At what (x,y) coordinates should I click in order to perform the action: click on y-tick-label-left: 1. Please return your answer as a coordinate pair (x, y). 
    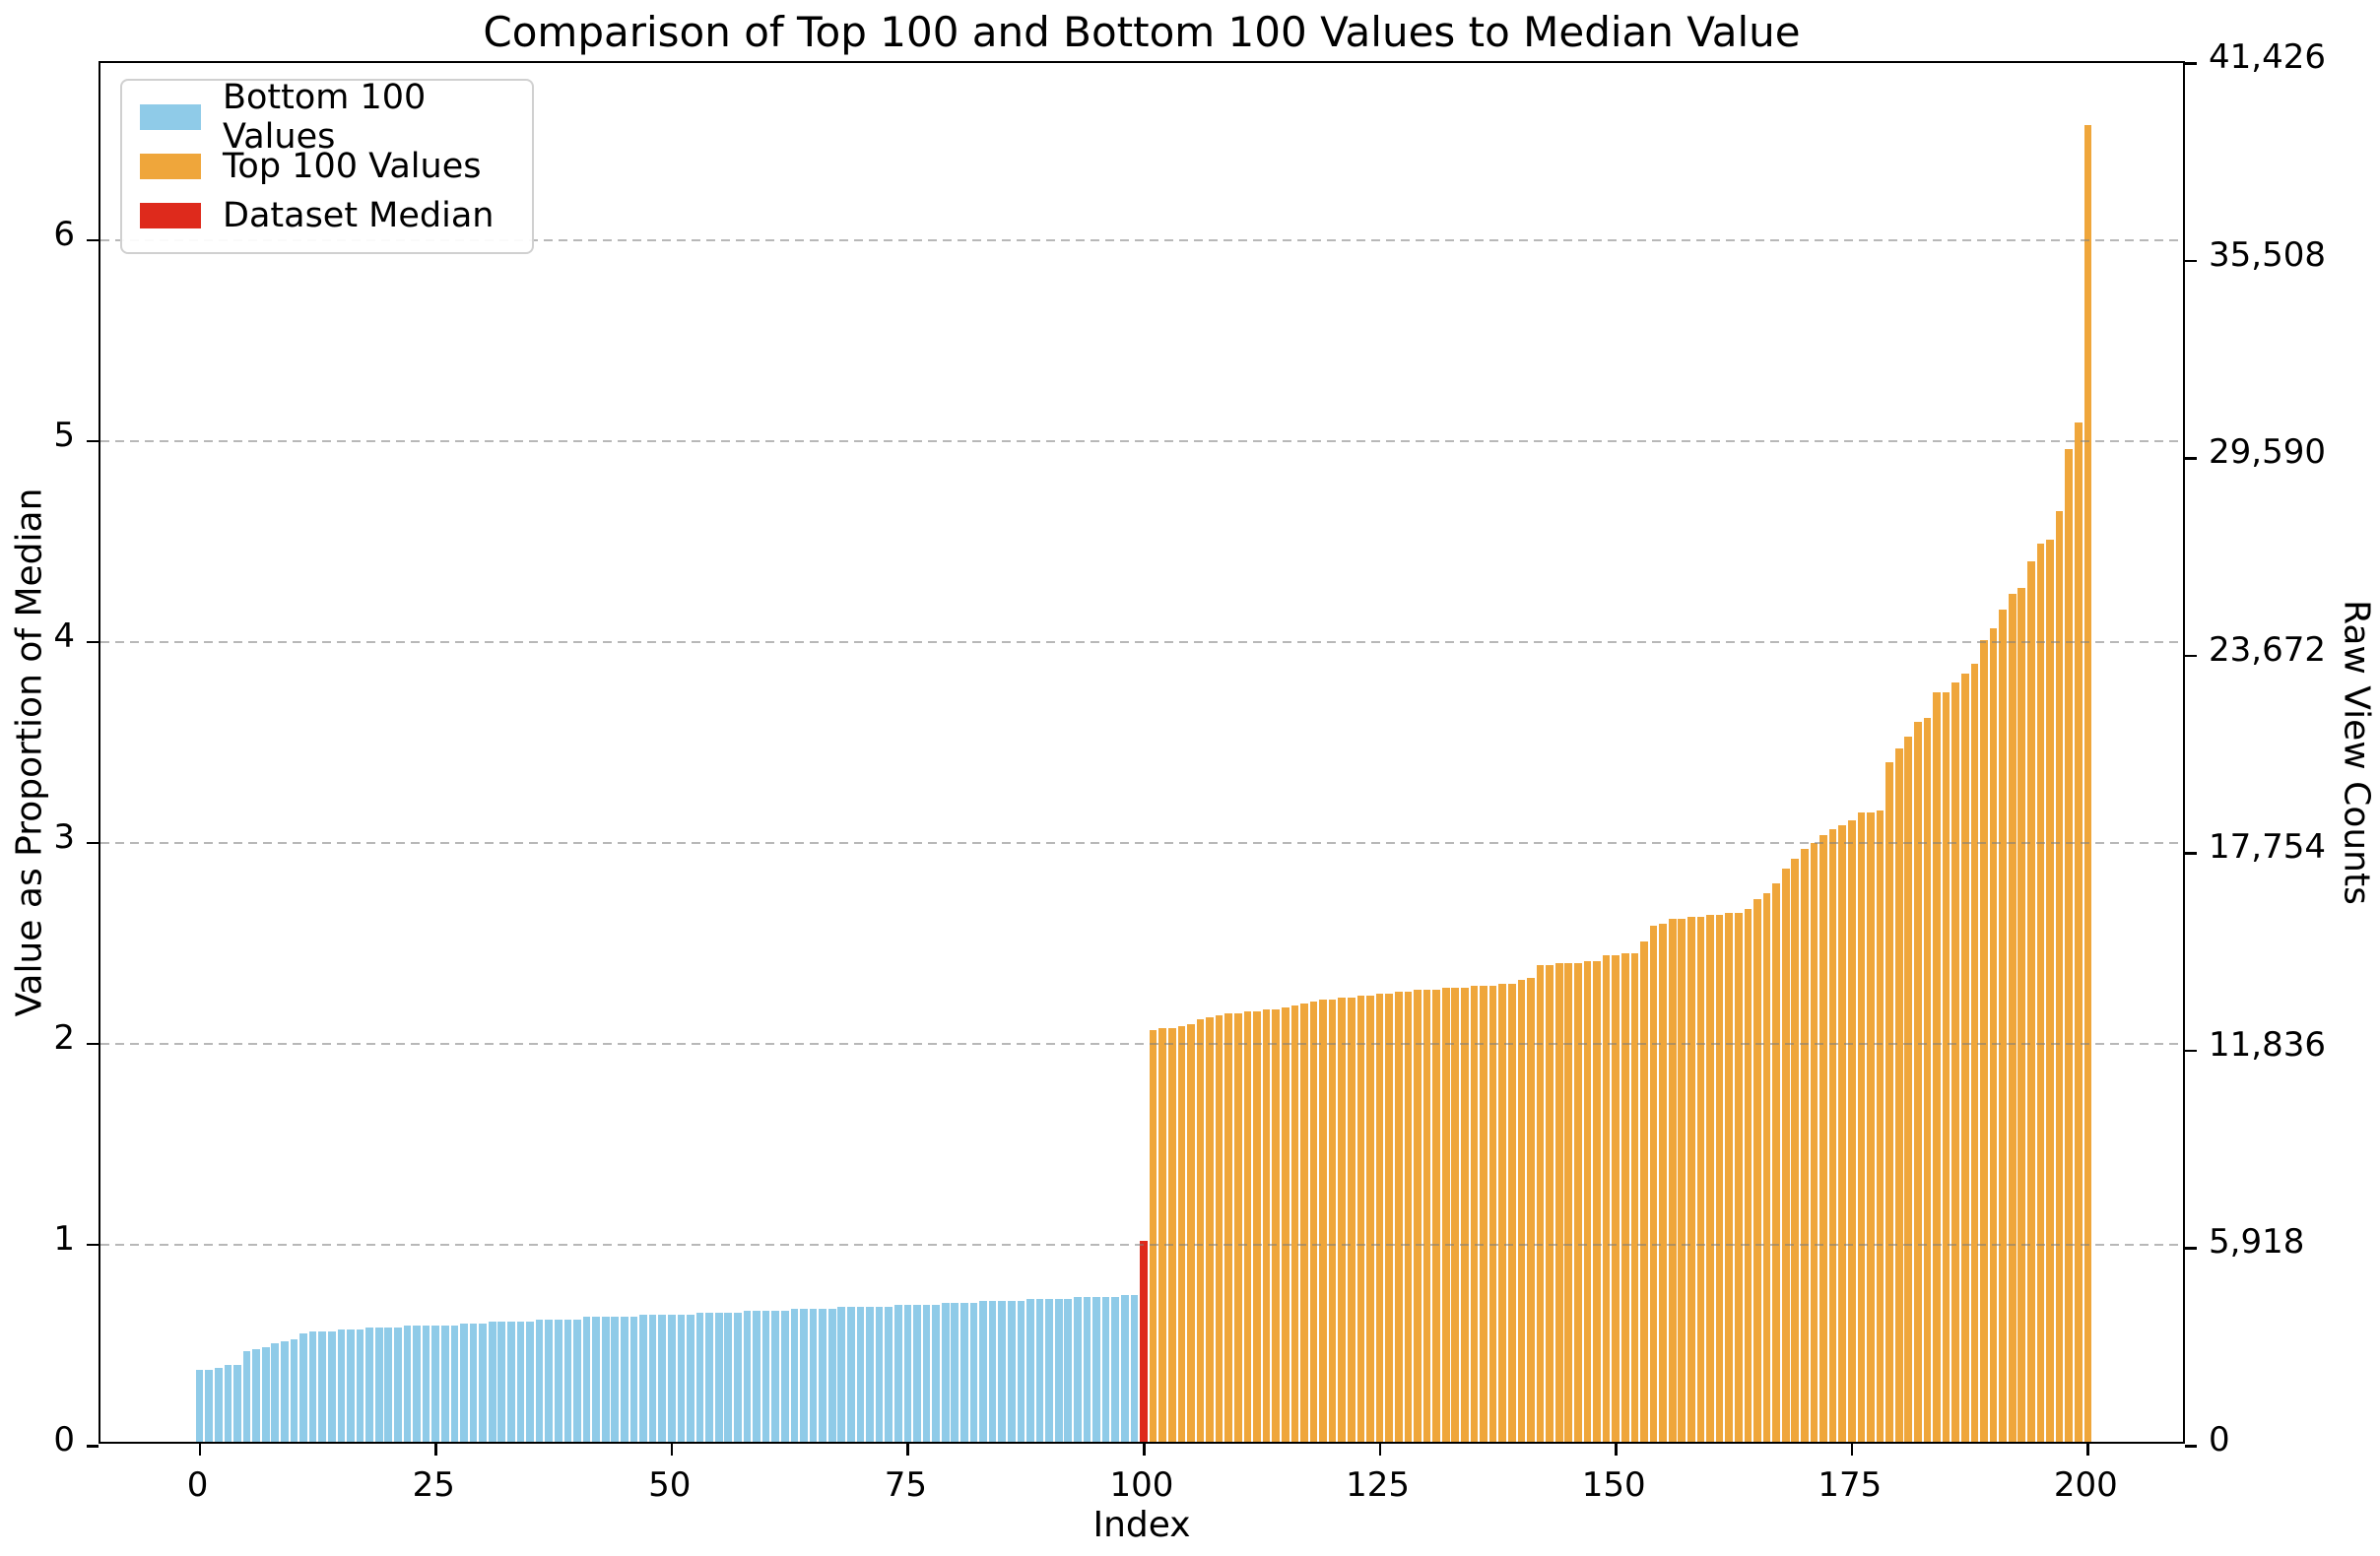
    Looking at the image, I should click on (64, 1238).